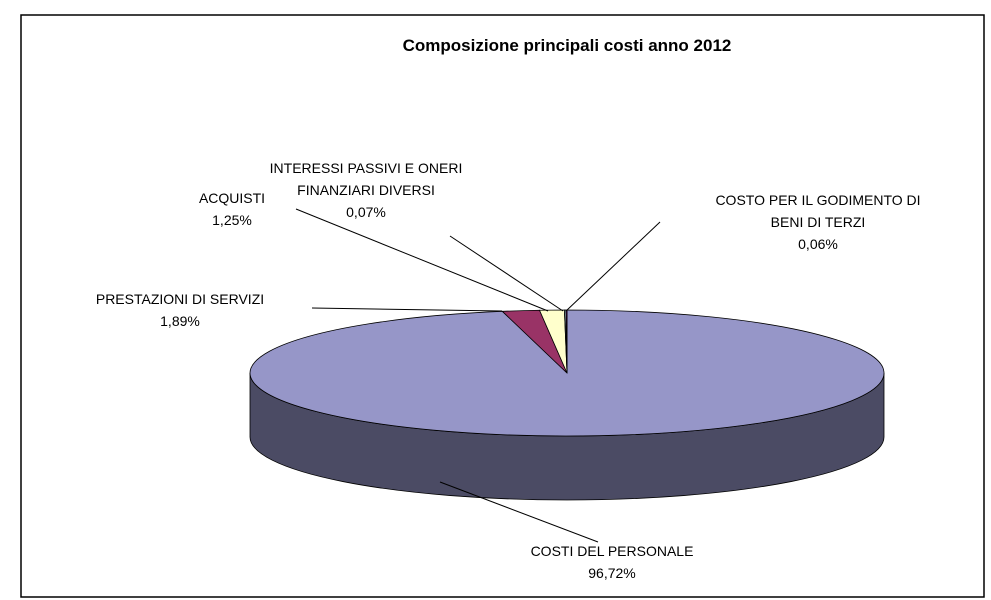 The width and height of the screenshot is (991, 600). What do you see at coordinates (232, 220) in the screenshot?
I see `value-label: 1,25%` at bounding box center [232, 220].